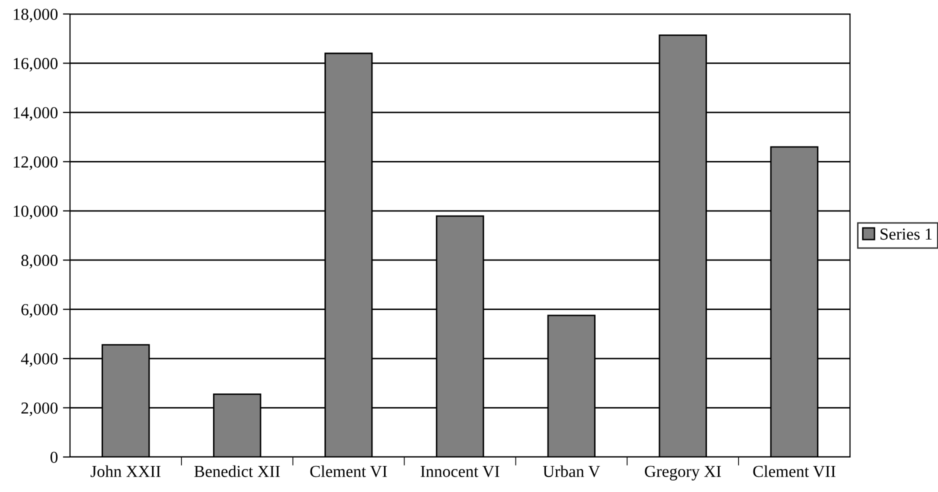  I want to click on x-tick-label: Clement VI, so click(348, 471).